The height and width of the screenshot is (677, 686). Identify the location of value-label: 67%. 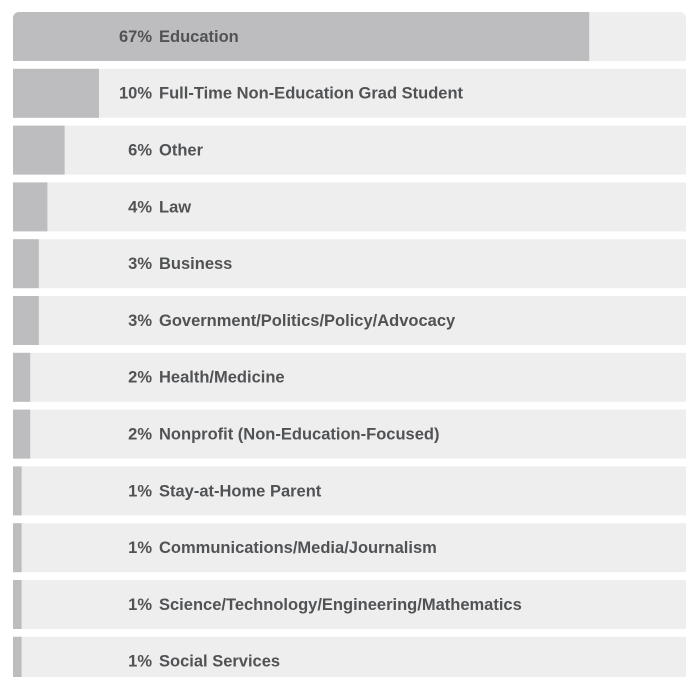
(135, 37).